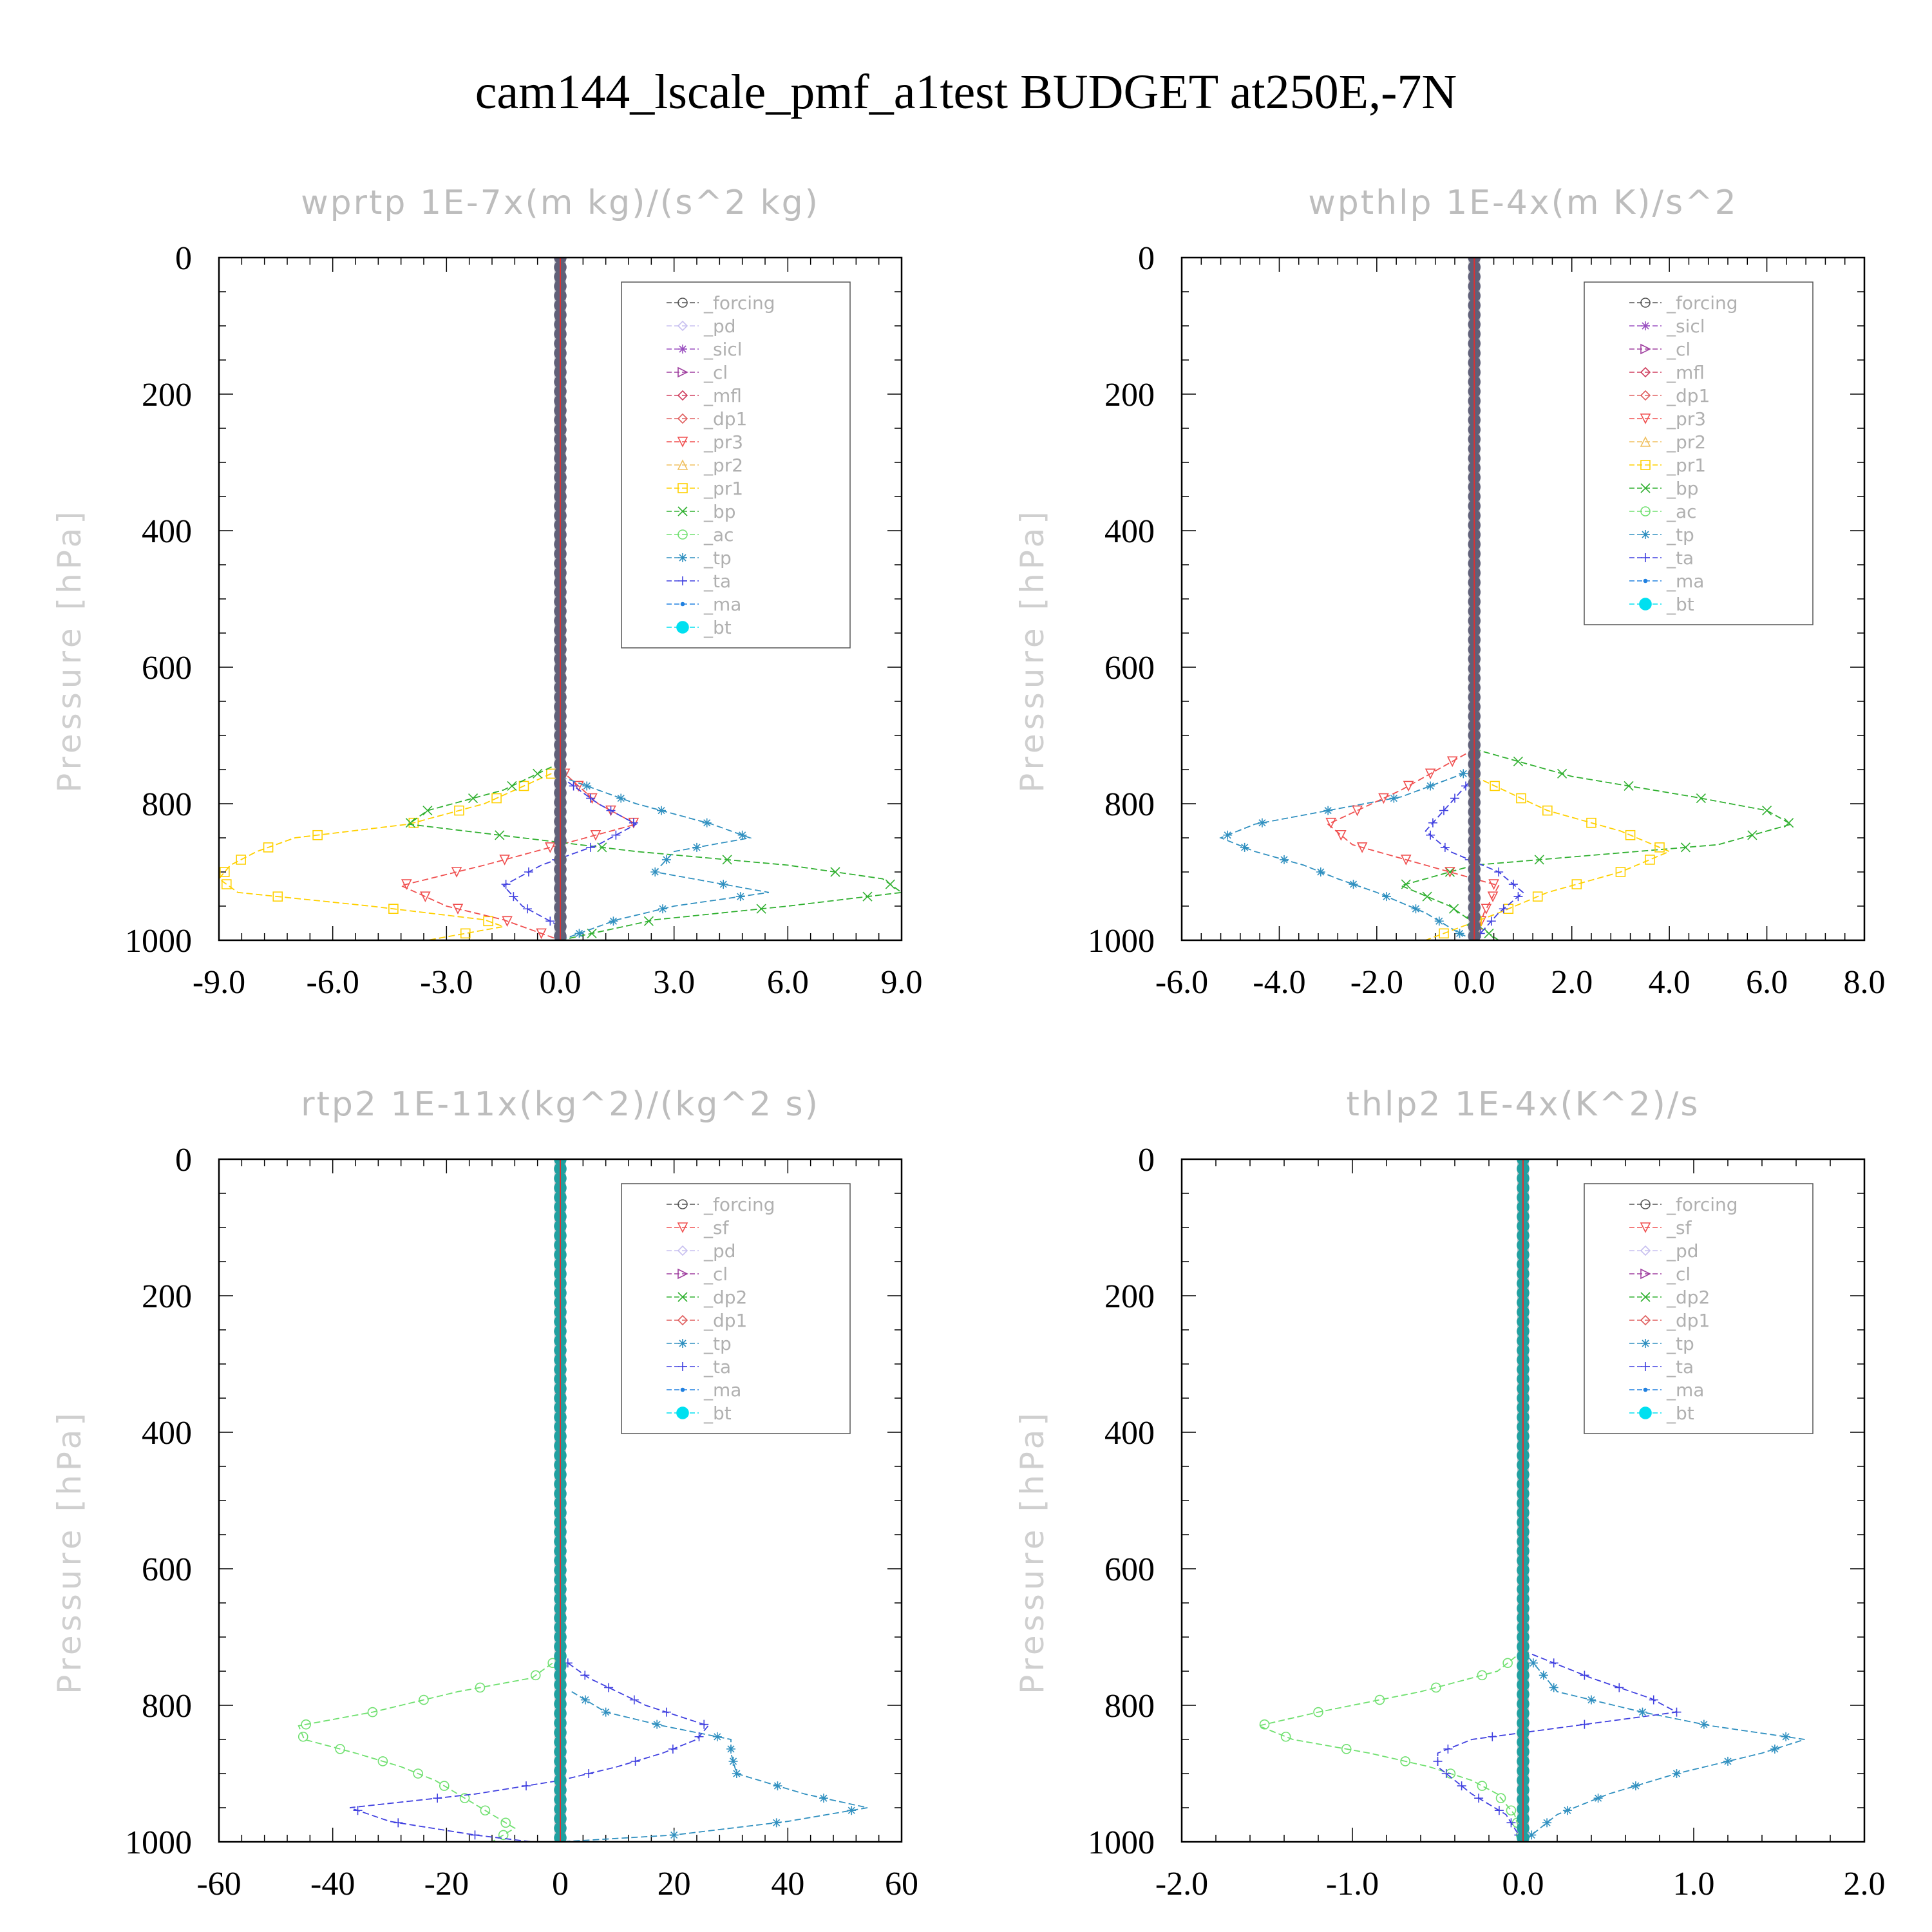  Describe the element at coordinates (1678, 1274) in the screenshot. I see `legend-label: _cl` at that location.